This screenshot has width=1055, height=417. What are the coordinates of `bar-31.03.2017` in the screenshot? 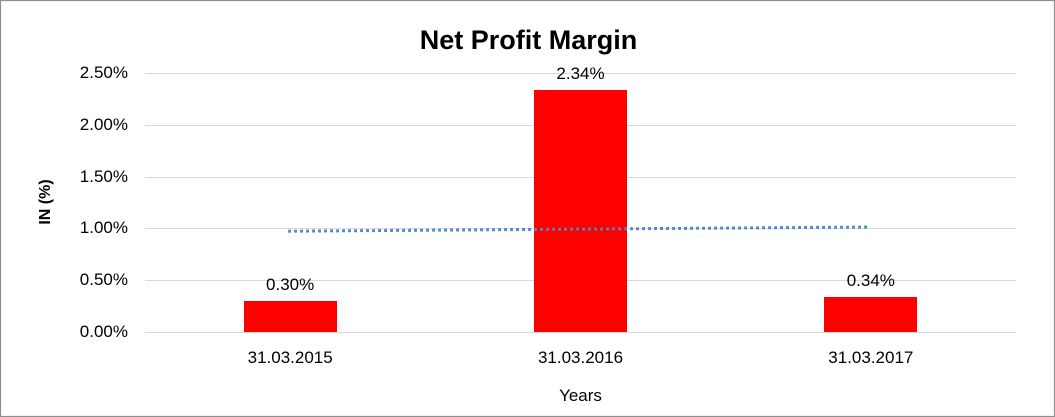 It's located at (871, 314).